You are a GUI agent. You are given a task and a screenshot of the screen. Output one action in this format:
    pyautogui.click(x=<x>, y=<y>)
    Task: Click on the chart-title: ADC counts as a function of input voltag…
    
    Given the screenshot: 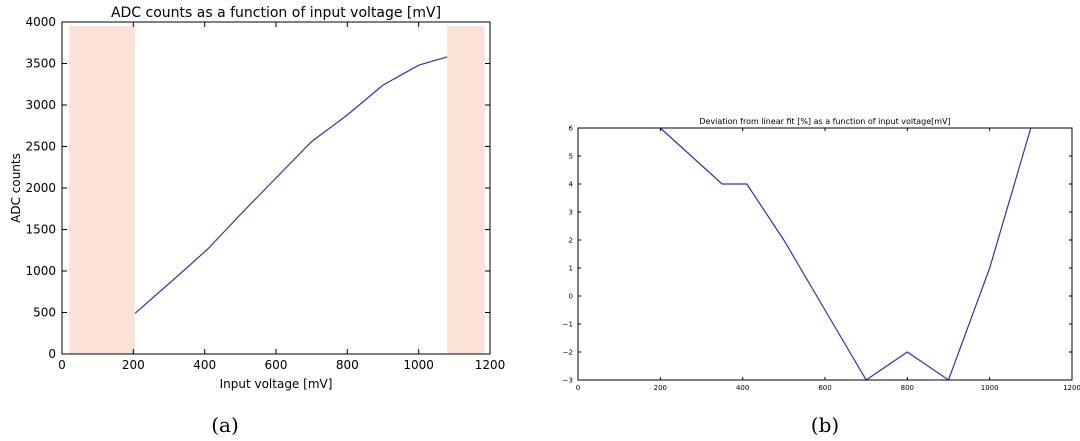 What is the action you would take?
    pyautogui.click(x=276, y=13)
    